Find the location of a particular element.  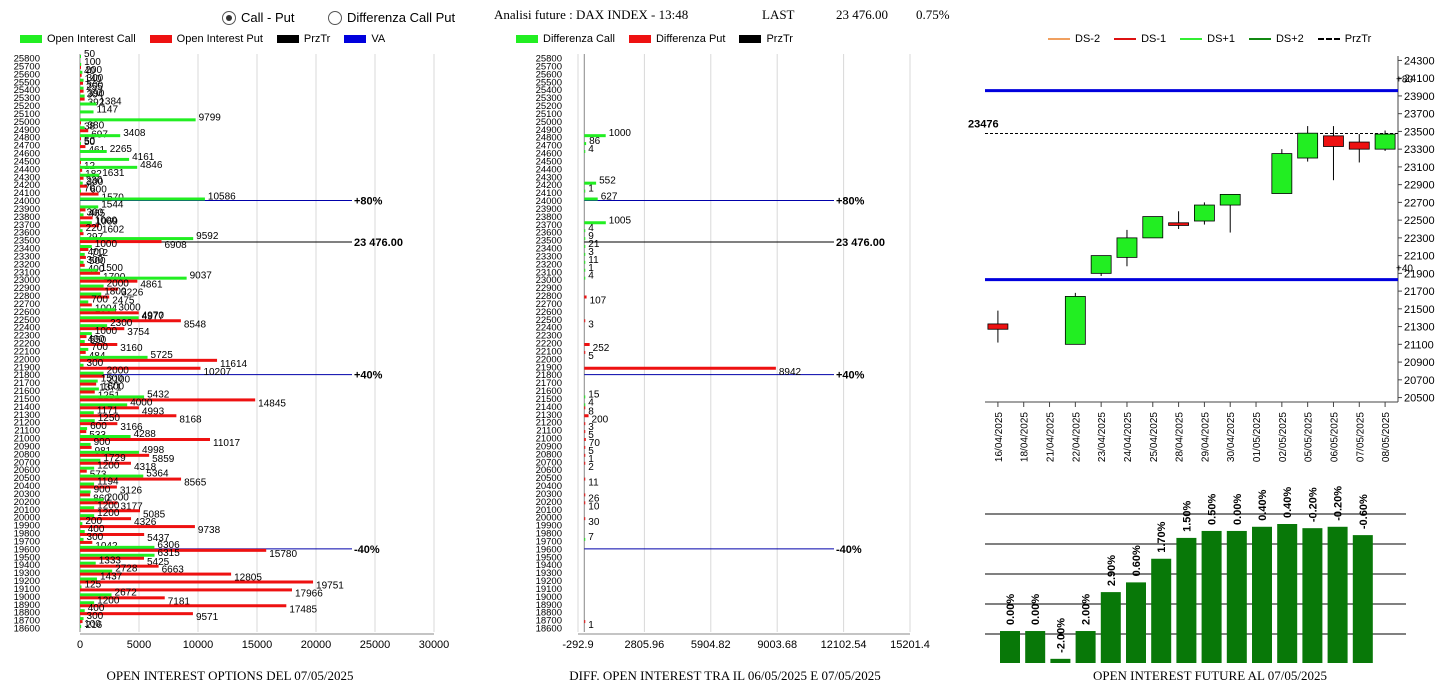

x-tick-label: 25000 is located at coordinates (375, 645).